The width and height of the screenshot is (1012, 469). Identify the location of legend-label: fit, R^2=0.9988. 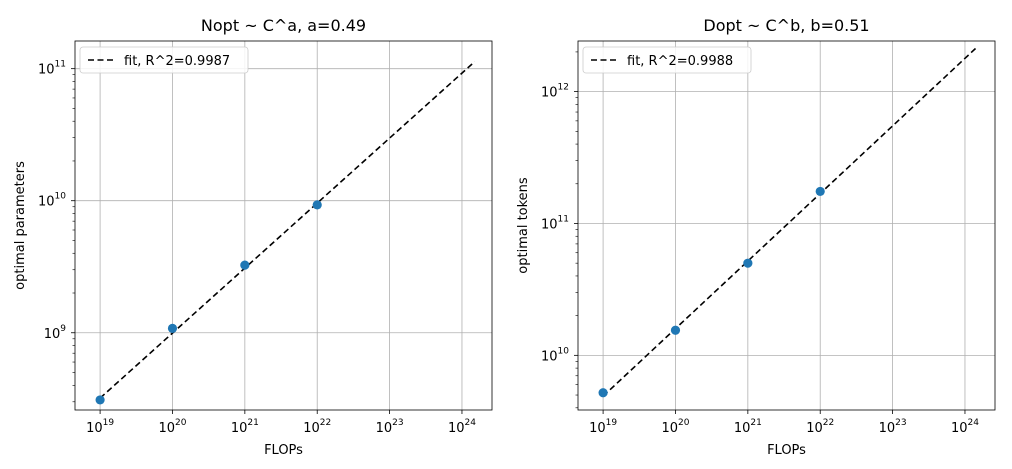
(680, 61).